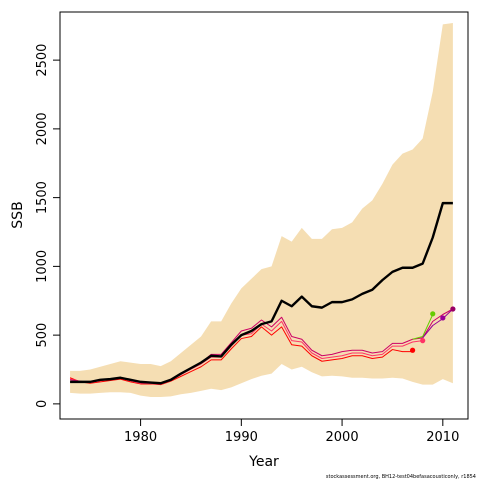 The image size is (480, 480). What do you see at coordinates (342, 437) in the screenshot?
I see `x-tick-label: 2000` at bounding box center [342, 437].